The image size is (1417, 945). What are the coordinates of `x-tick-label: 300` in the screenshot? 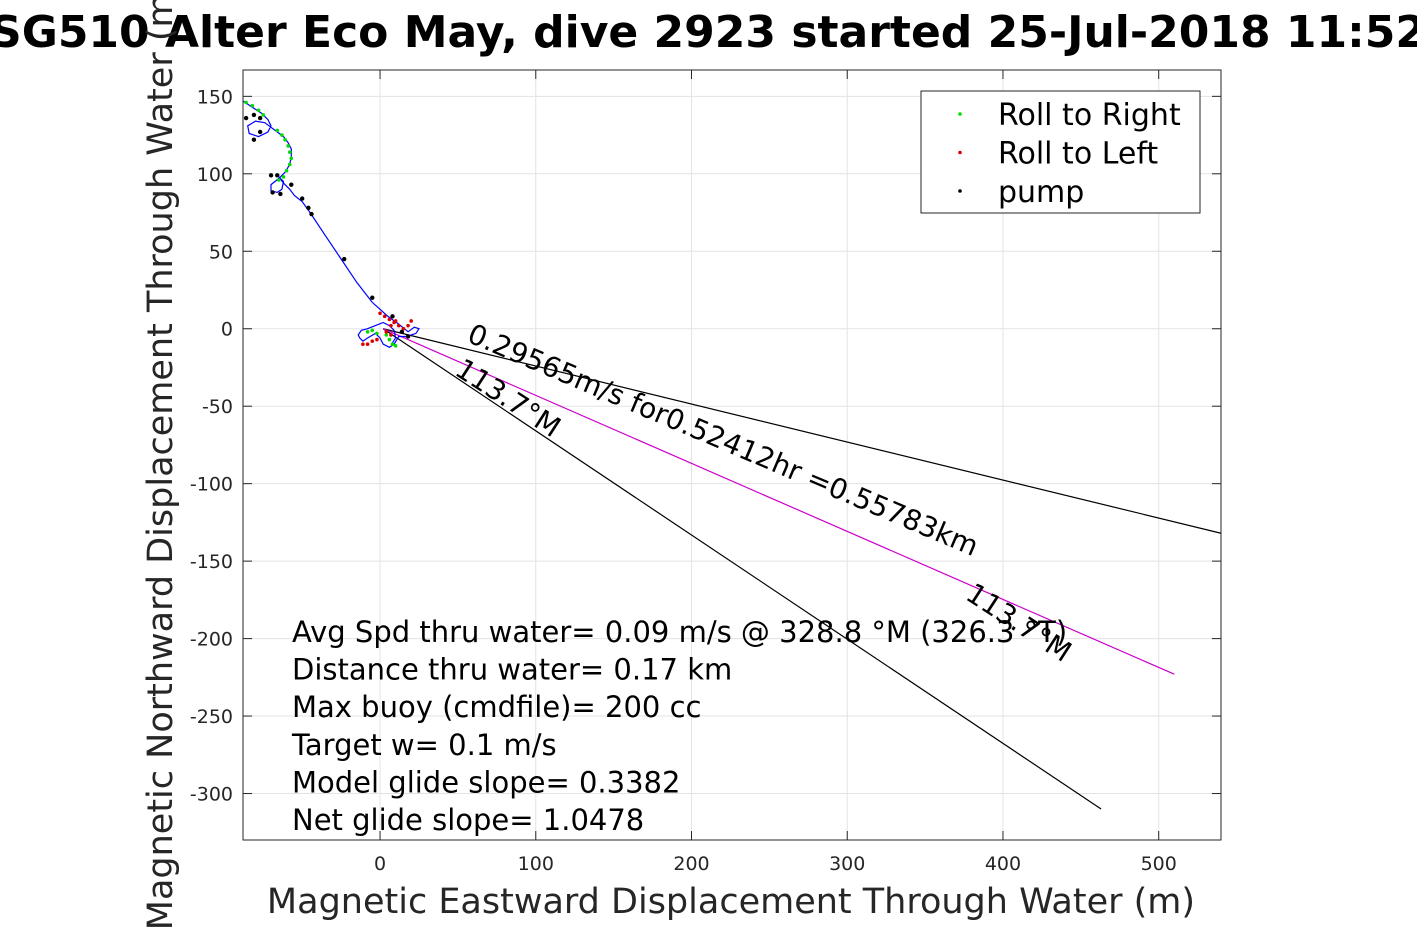 It's located at (847, 864).